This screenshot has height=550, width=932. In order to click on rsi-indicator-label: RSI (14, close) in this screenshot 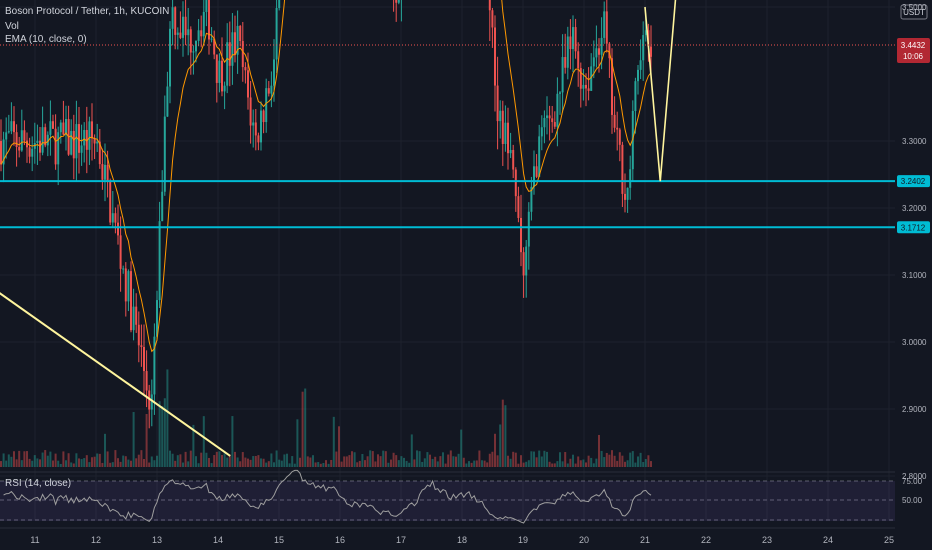, I will do `click(38, 483)`.